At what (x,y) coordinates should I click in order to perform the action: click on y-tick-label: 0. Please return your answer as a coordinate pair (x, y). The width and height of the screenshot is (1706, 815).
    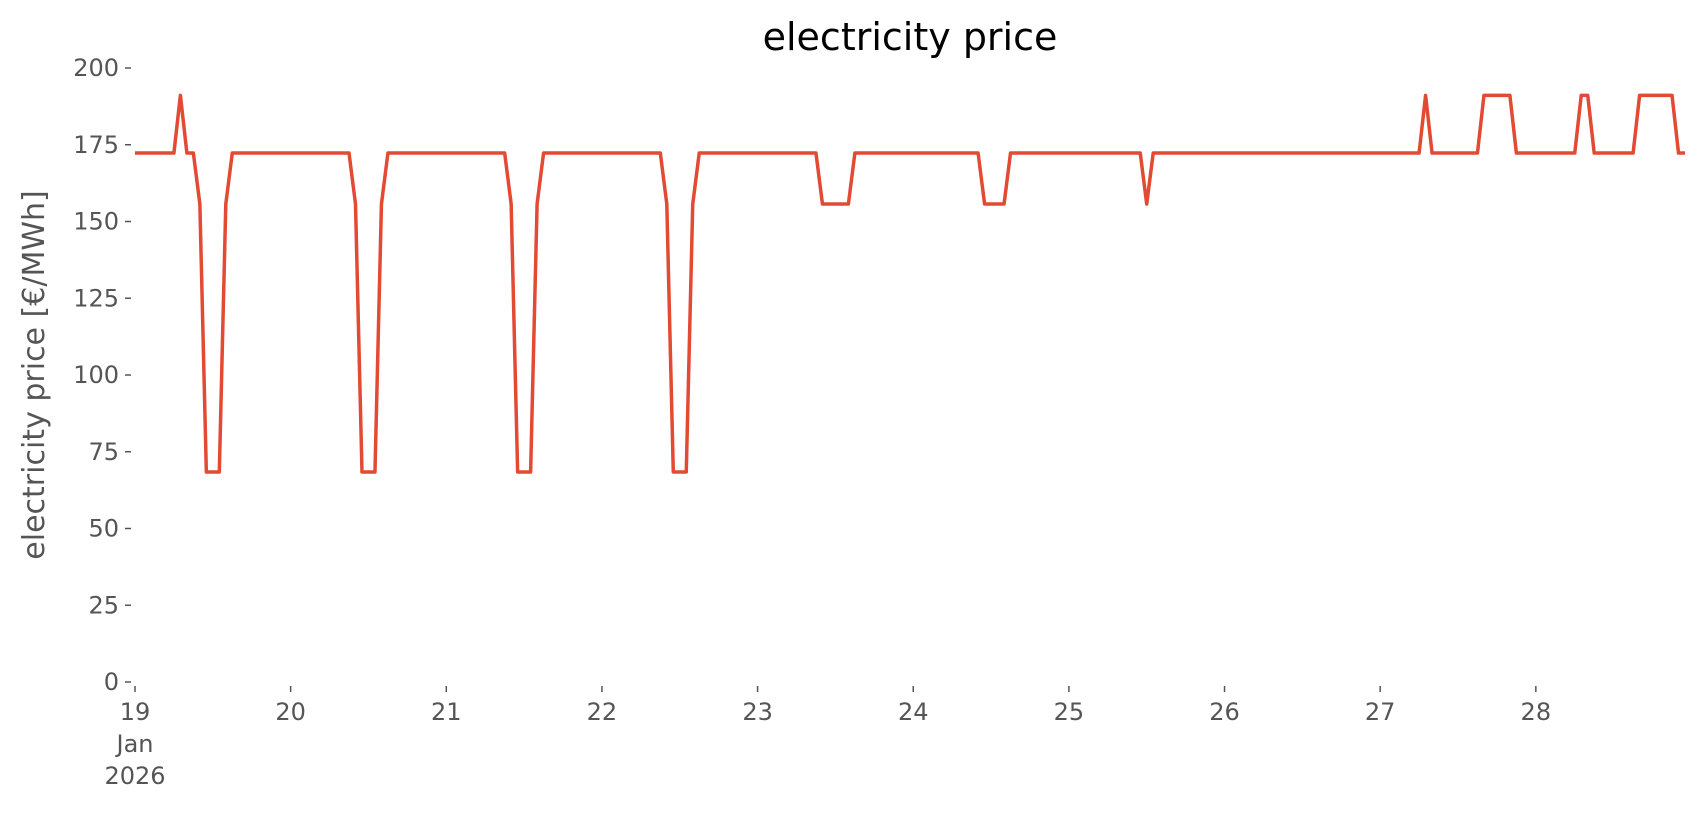
    Looking at the image, I should click on (111, 682).